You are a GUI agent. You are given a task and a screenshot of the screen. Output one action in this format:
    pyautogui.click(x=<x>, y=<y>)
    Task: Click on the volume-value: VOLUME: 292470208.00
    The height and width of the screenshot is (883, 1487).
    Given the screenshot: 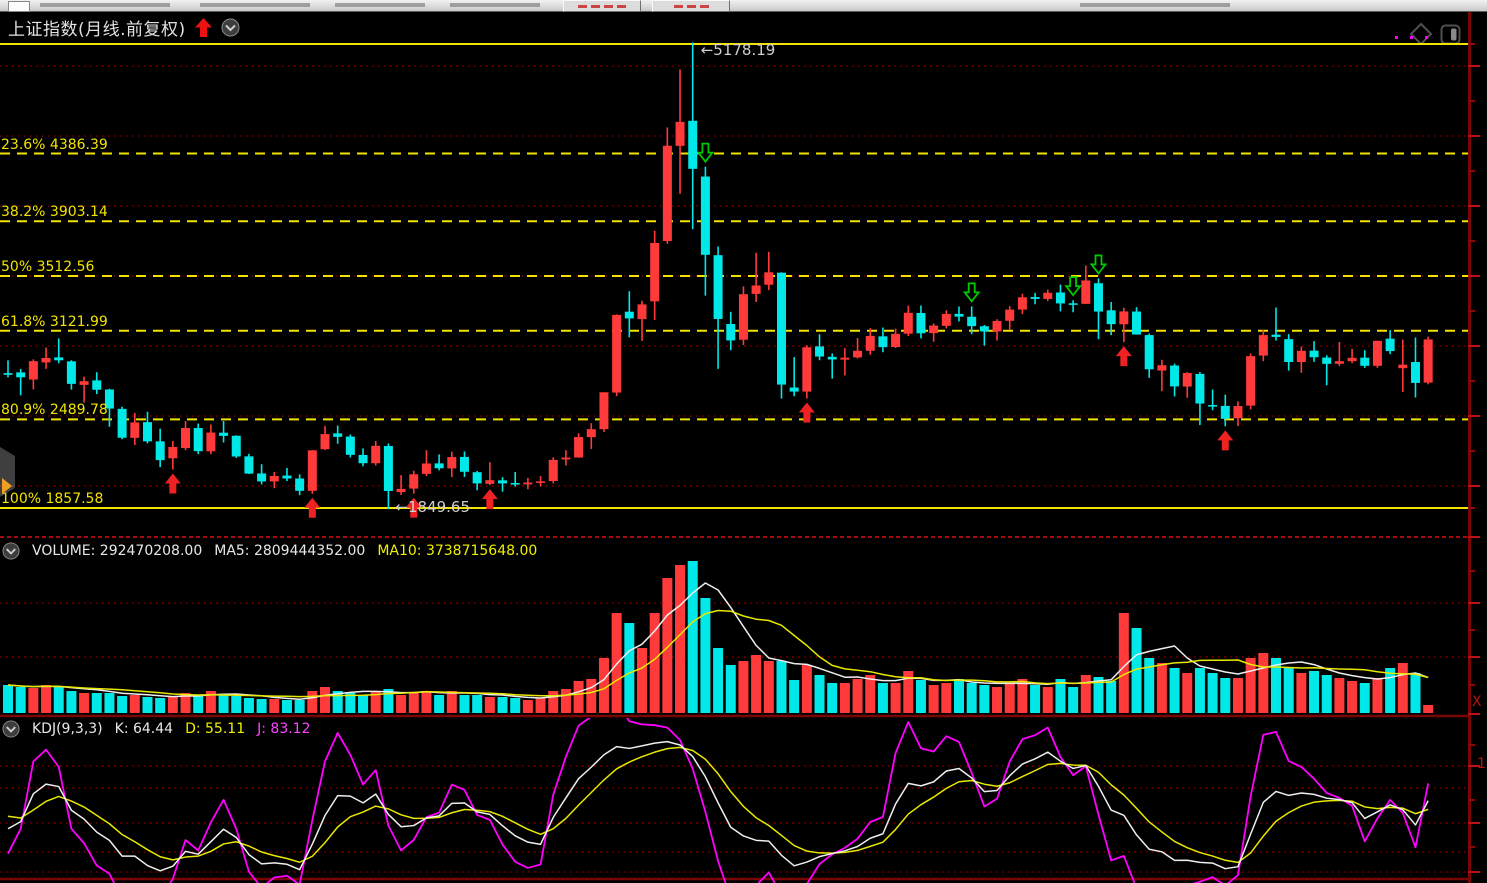 What is the action you would take?
    pyautogui.click(x=117, y=551)
    